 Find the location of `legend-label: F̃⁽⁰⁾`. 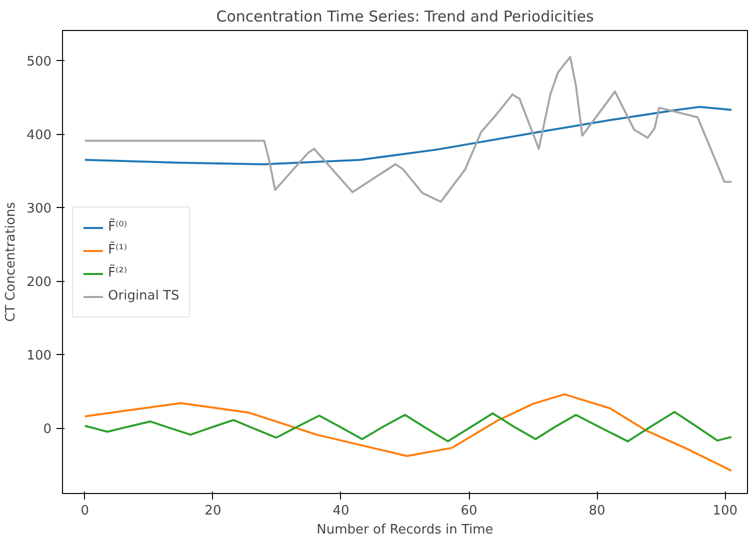

legend-label: F̃⁽⁰⁾ is located at coordinates (118, 227).